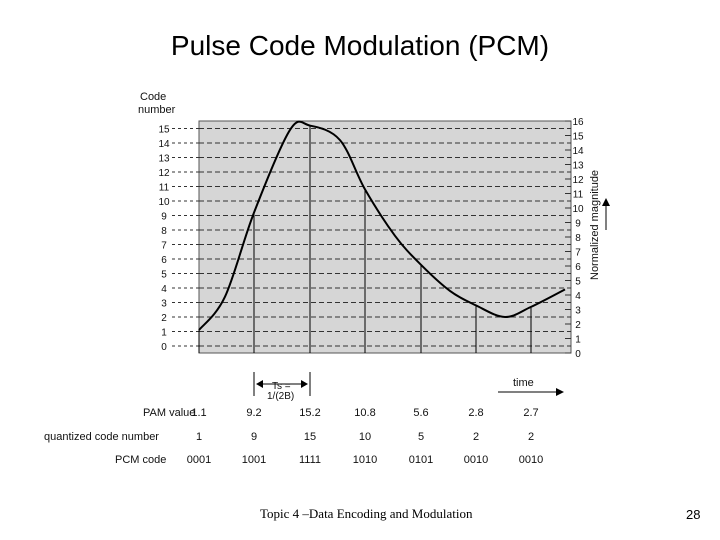 The width and height of the screenshot is (720, 540). What do you see at coordinates (164, 217) in the screenshot?
I see `code-tick-label: 9` at bounding box center [164, 217].